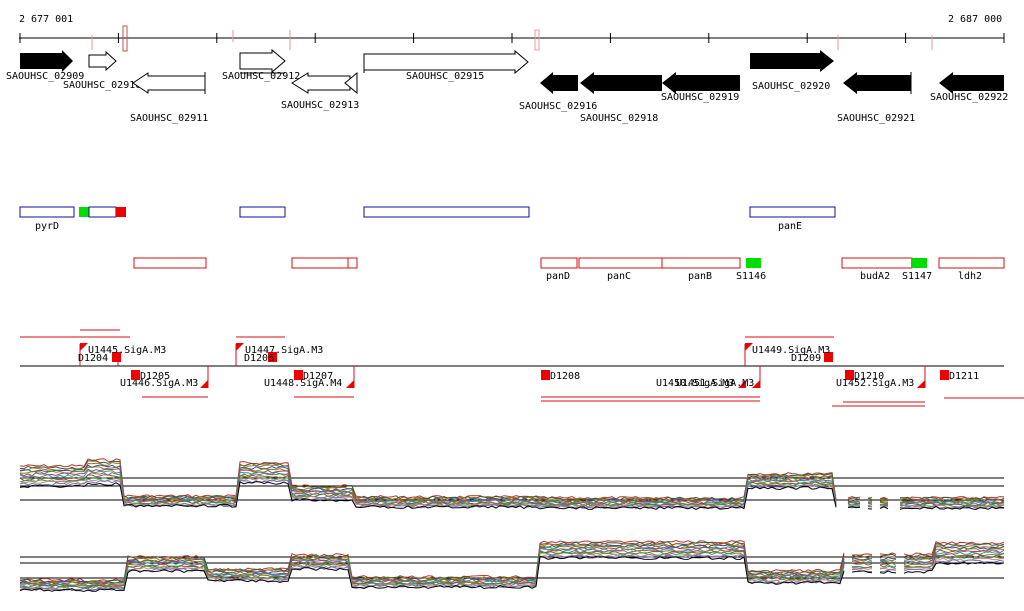 Image resolution: width=1024 pixels, height=611 pixels. What do you see at coordinates (917, 276) in the screenshot?
I see `gene-name-label: S1147` at bounding box center [917, 276].